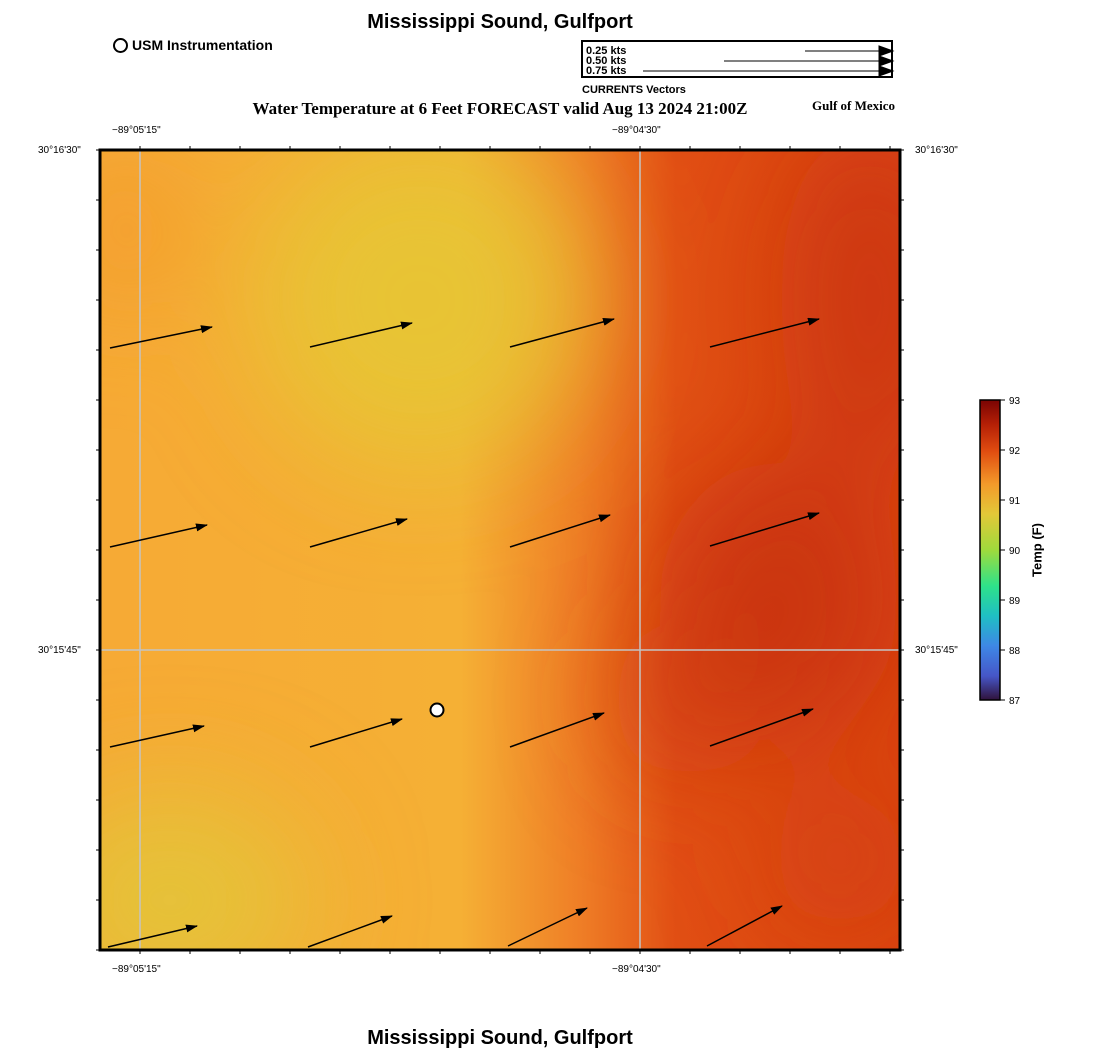  Describe the element at coordinates (854, 105) in the screenshot. I see `region-label: Gulf of Mexico` at that location.